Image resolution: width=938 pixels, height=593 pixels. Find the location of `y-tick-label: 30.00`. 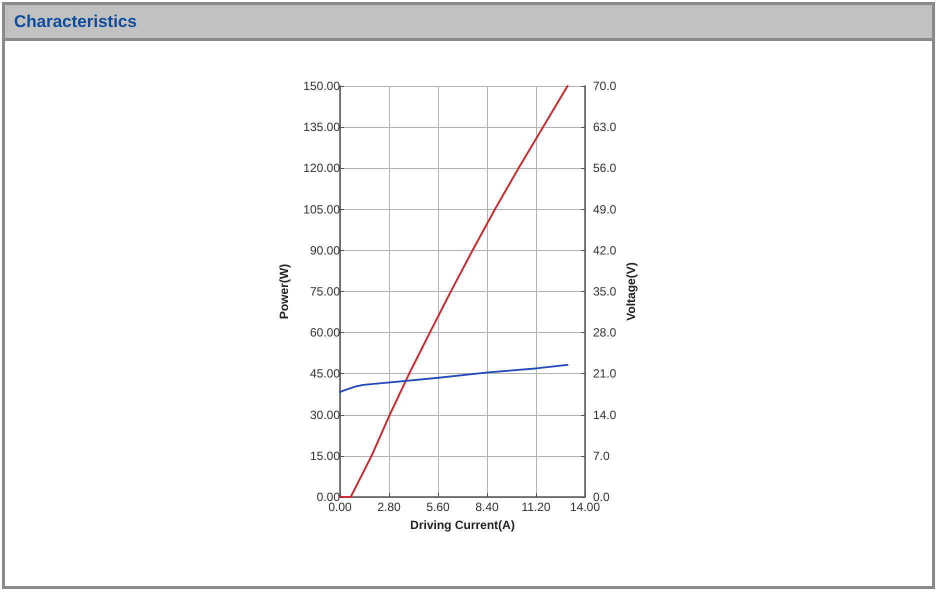

y-tick-label: 30.00 is located at coordinates (325, 415).